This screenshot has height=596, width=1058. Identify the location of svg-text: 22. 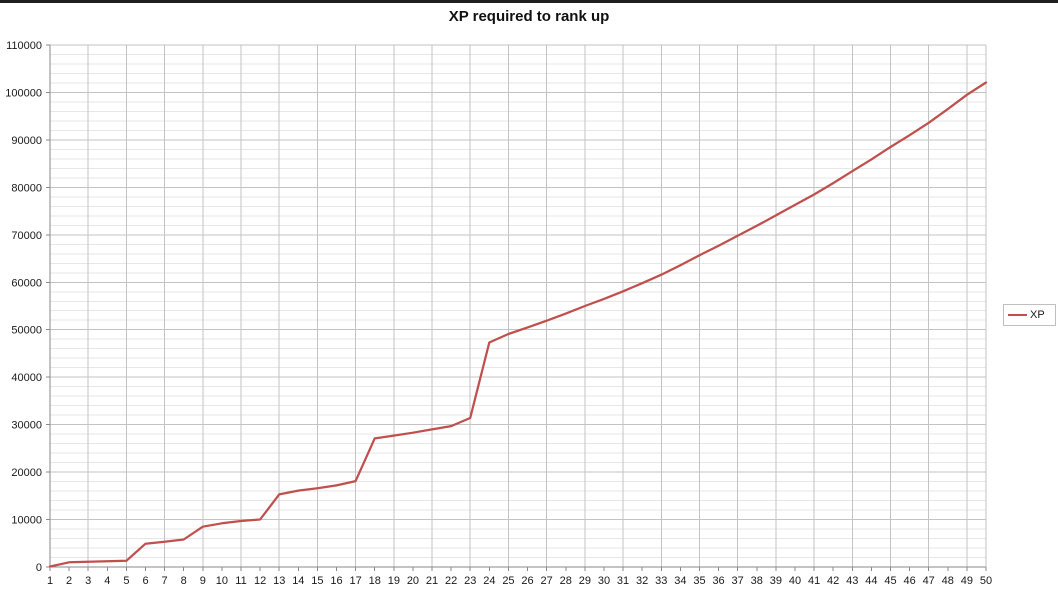
(451, 581).